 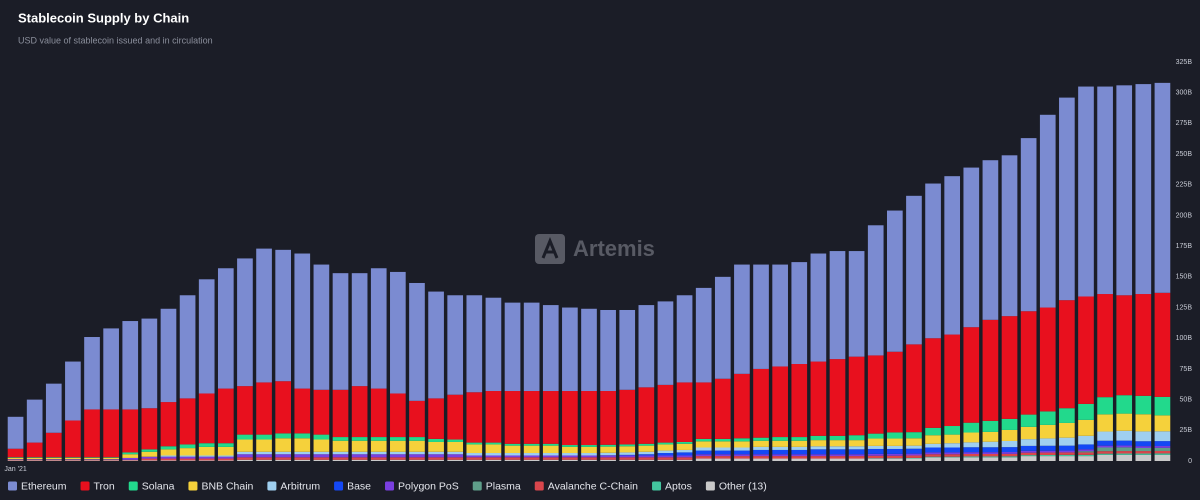 I want to click on legend-item: Aptos, so click(x=672, y=486).